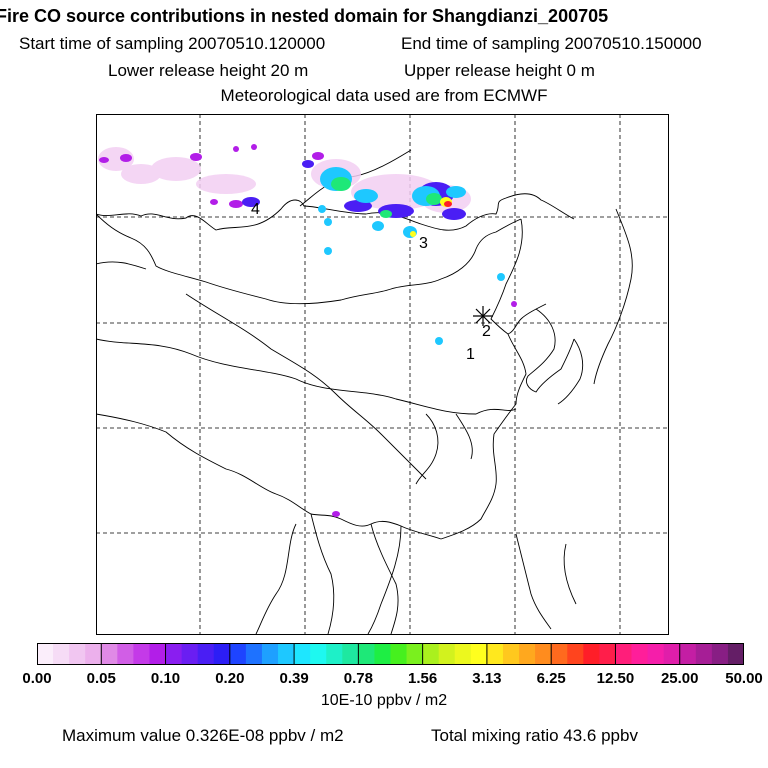 The width and height of the screenshot is (768, 768). I want to click on colorbar-tick-label: 50.00, so click(744, 678).